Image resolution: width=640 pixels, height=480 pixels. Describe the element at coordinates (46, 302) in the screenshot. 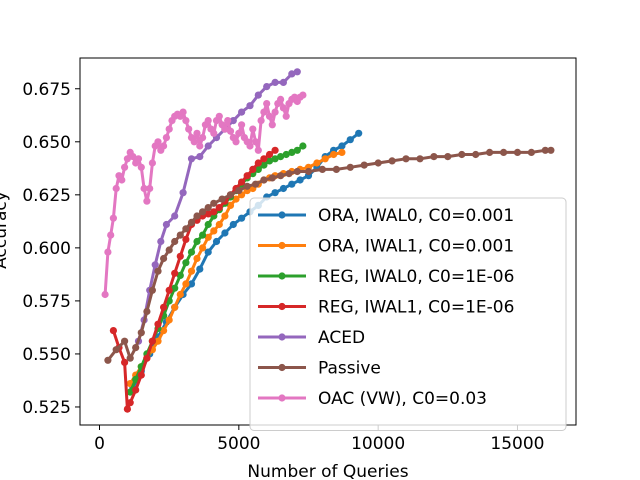

I see `y-tick-label: 0.575` at that location.